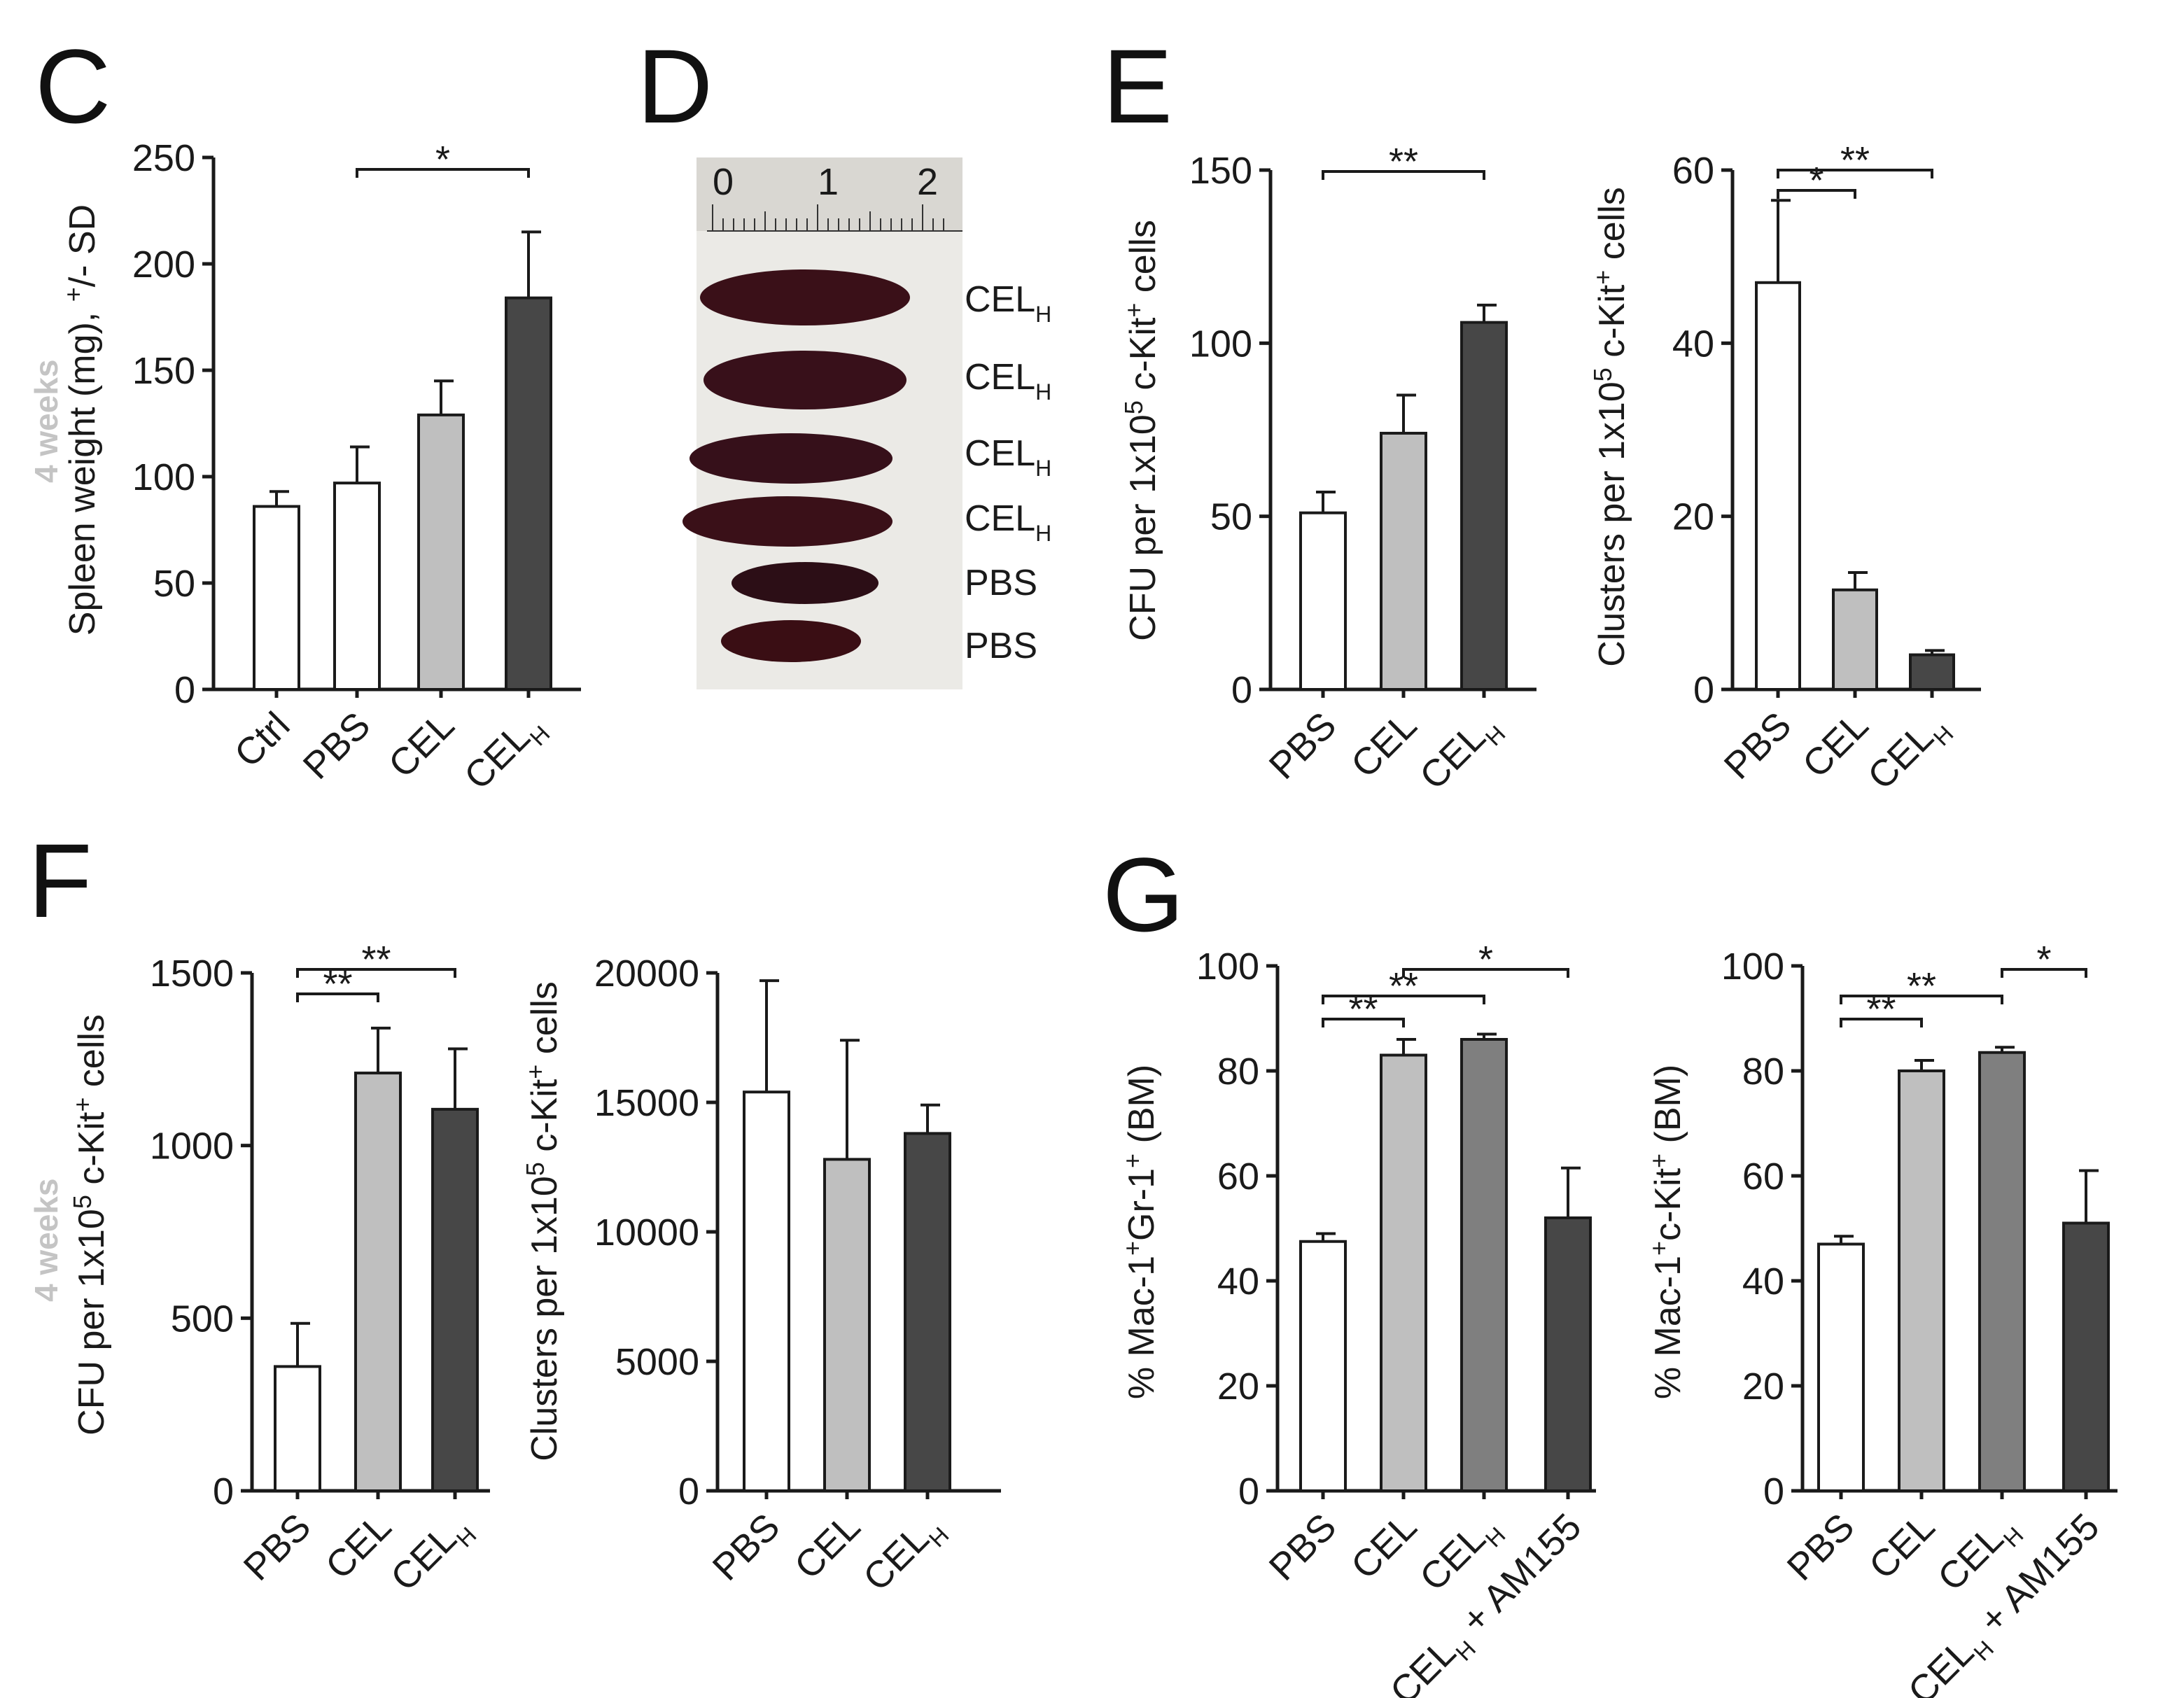 This screenshot has height=1698, width=2184. I want to click on photo-background, so click(829, 423).